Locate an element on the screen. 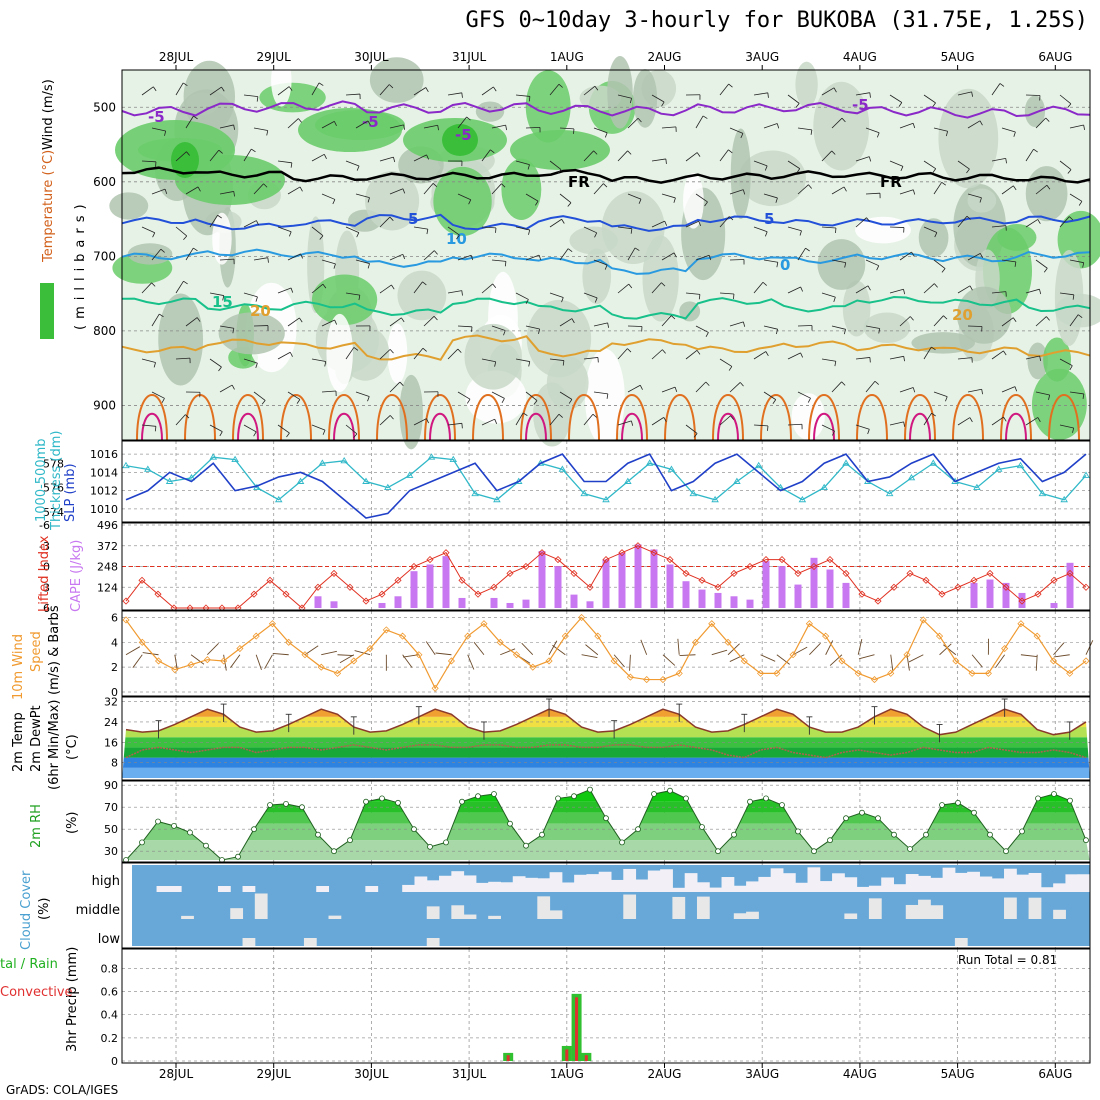 Image resolution: width=1100 pixels, height=1100 pixels. date-tick-top: 29JUL is located at coordinates (274, 57).